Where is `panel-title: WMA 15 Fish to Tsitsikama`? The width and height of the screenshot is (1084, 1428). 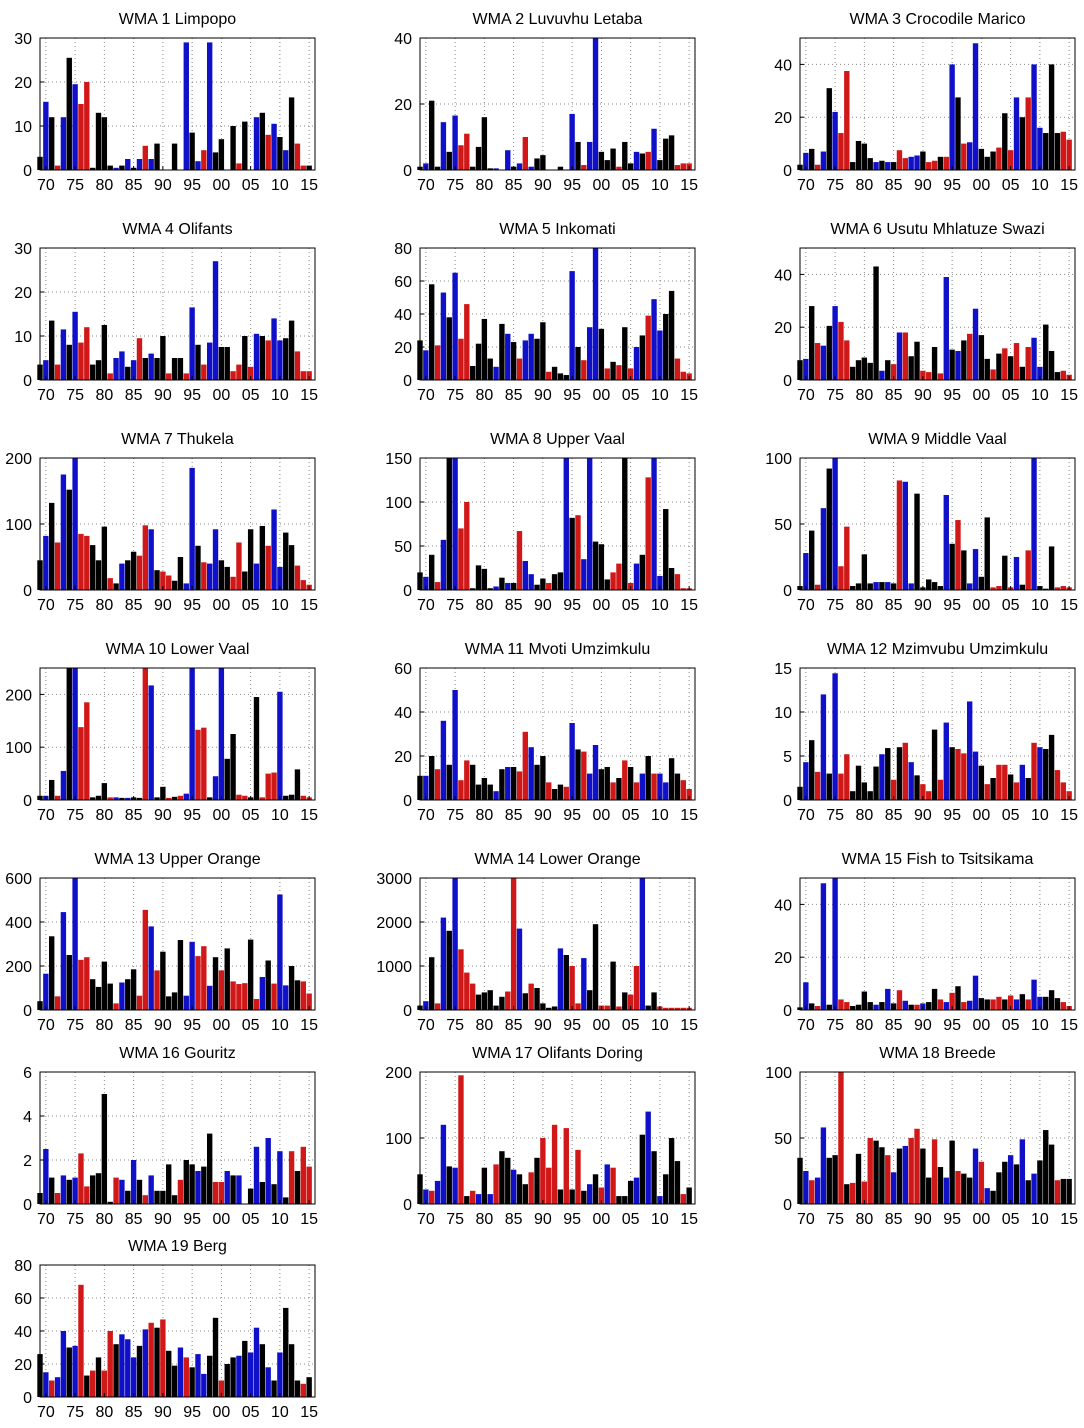 panel-title: WMA 15 Fish to Tsitsikama is located at coordinates (938, 859).